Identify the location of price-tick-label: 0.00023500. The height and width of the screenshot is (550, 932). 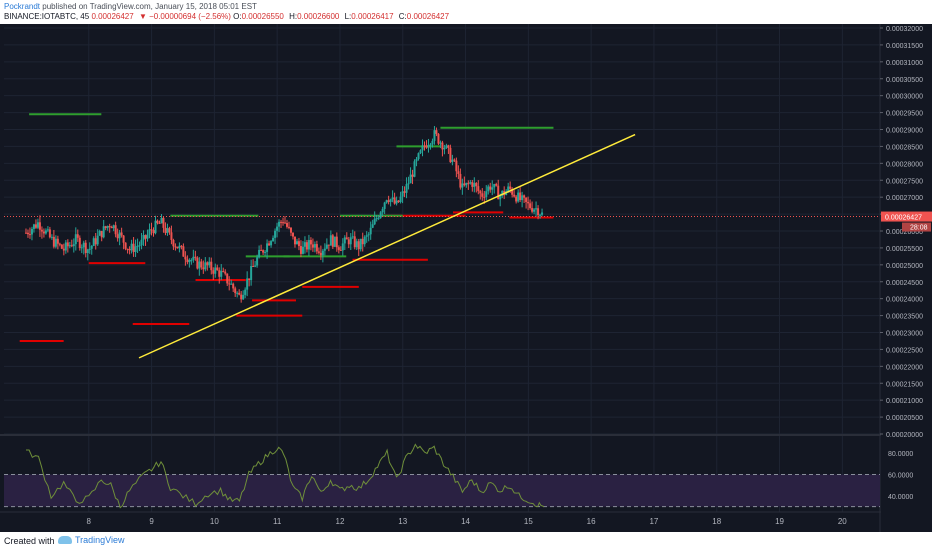
(904, 317).